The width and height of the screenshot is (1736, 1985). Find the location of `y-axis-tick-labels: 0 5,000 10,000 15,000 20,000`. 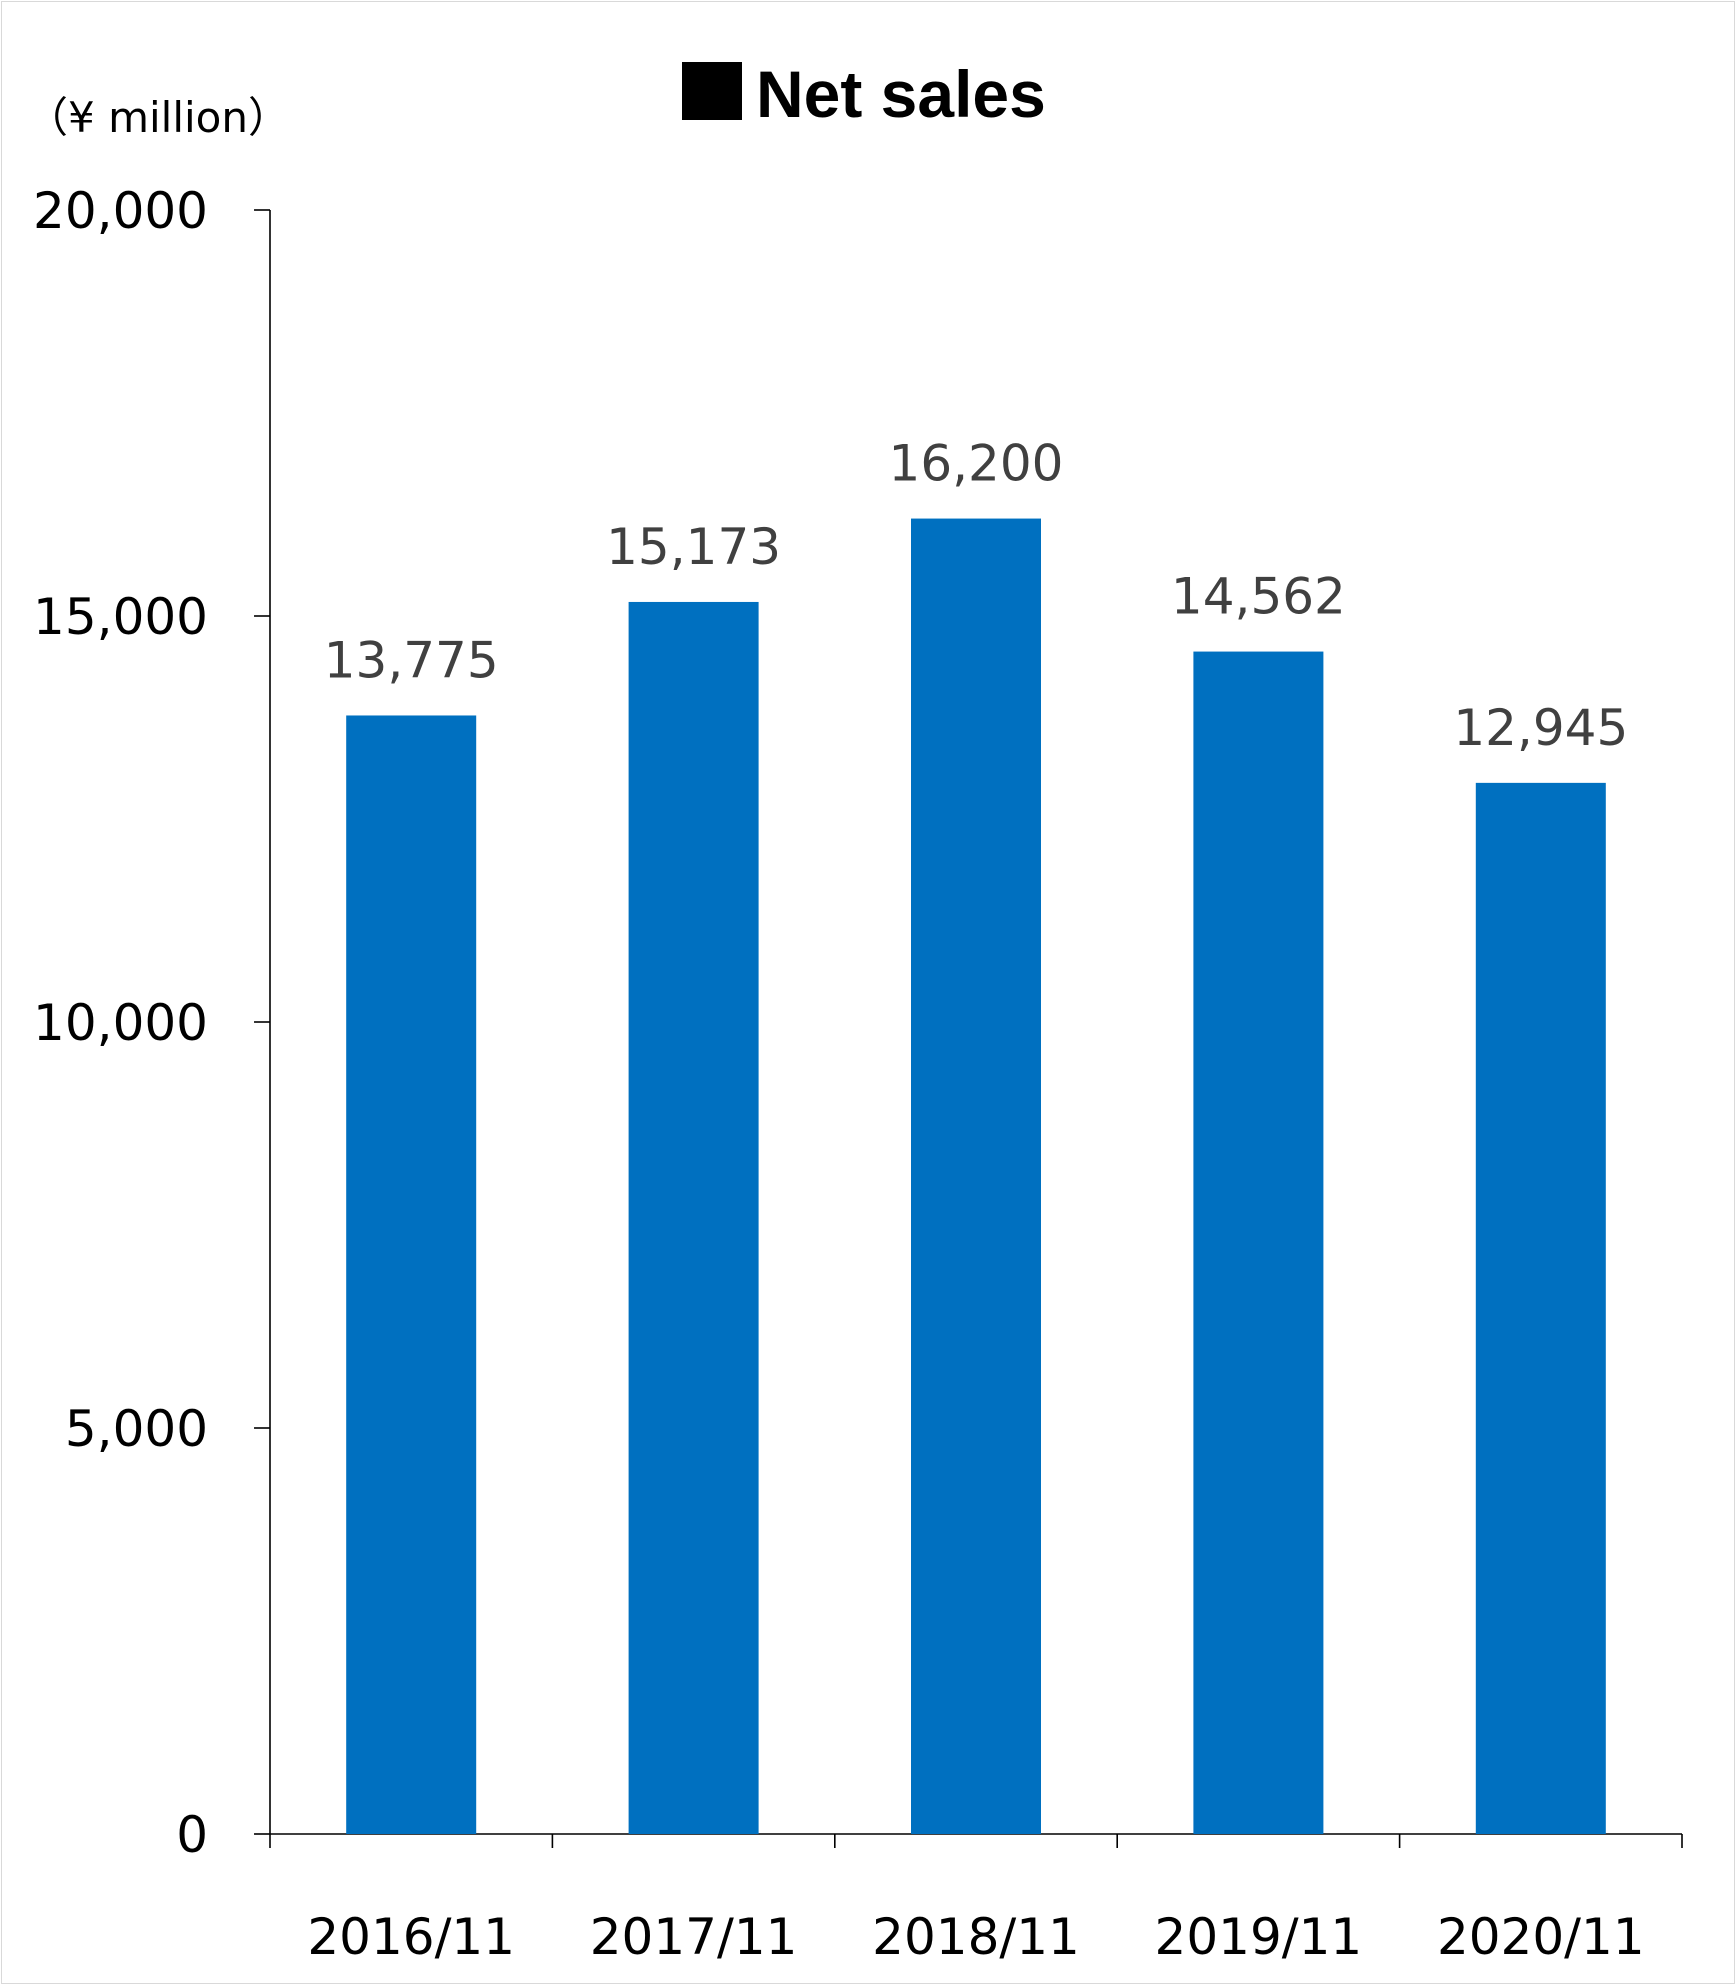

y-axis-tick-labels: 0 5,000 10,000 15,000 20,000 is located at coordinates (120, 1023).